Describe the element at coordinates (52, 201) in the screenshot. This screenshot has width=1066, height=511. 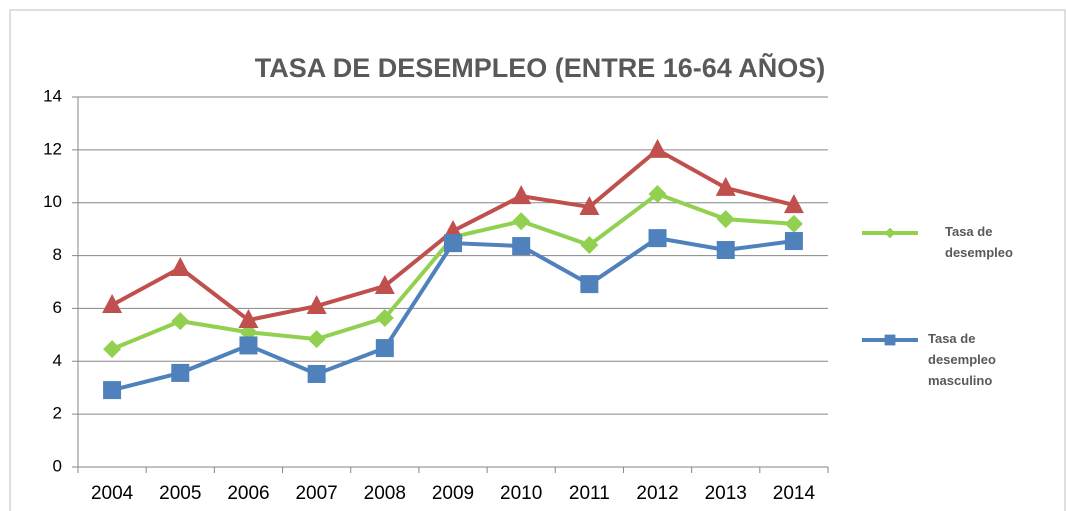
I see `y-tick-label: 10` at that location.